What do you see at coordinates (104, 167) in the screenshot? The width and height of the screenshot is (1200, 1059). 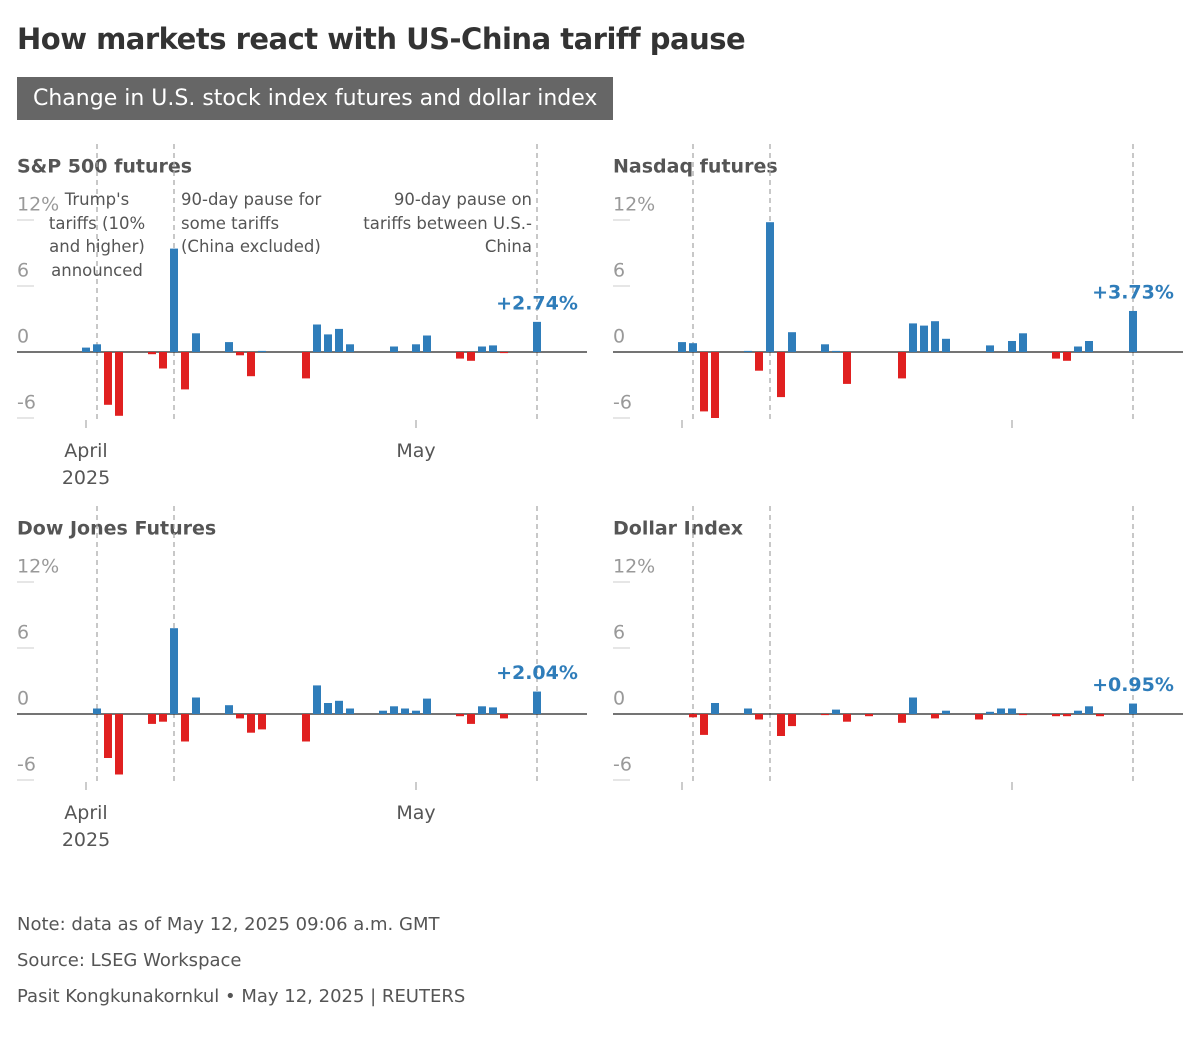 I see `panel-title: S&P 500 futures` at bounding box center [104, 167].